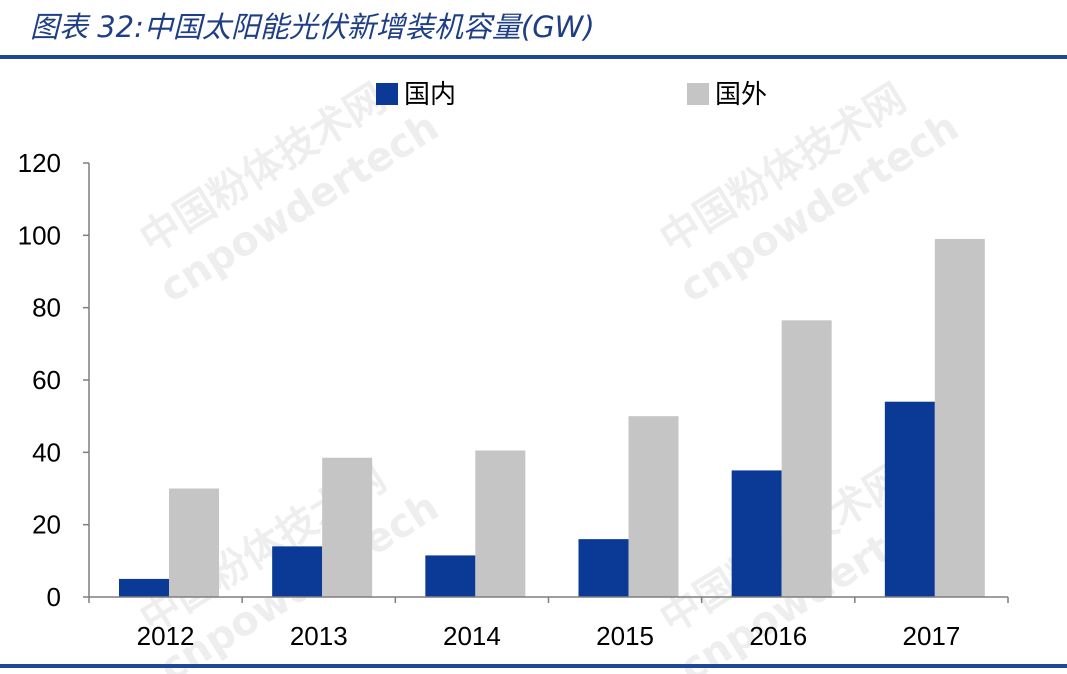 The height and width of the screenshot is (674, 1067). What do you see at coordinates (533, 666) in the screenshot?
I see `bottom-rule` at bounding box center [533, 666].